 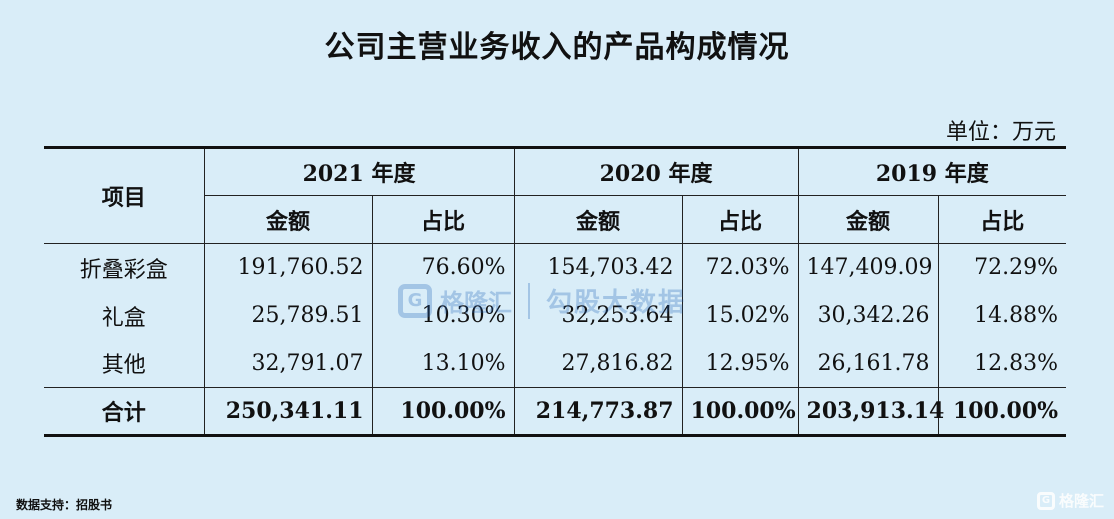 What do you see at coordinates (740, 267) in the screenshot?
I see `ratio-cell: 72.03%` at bounding box center [740, 267].